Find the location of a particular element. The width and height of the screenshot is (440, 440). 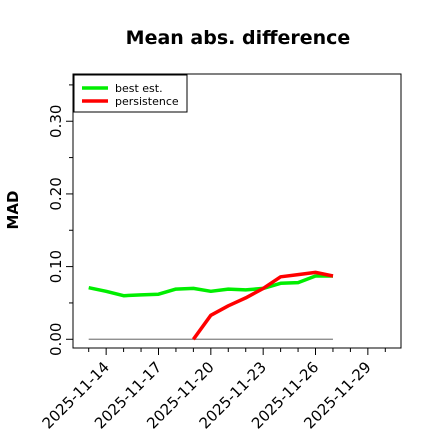

legend-box is located at coordinates (130, 93).